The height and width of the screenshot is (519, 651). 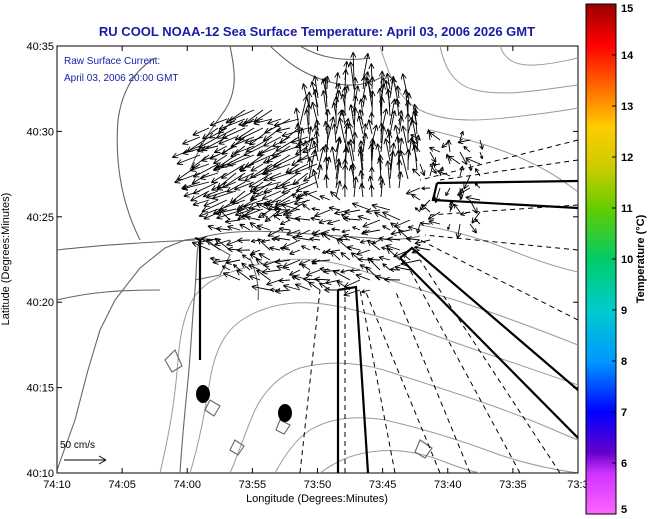 What do you see at coordinates (627, 209) in the screenshot?
I see `colorbar-tick-label: 11` at bounding box center [627, 209].